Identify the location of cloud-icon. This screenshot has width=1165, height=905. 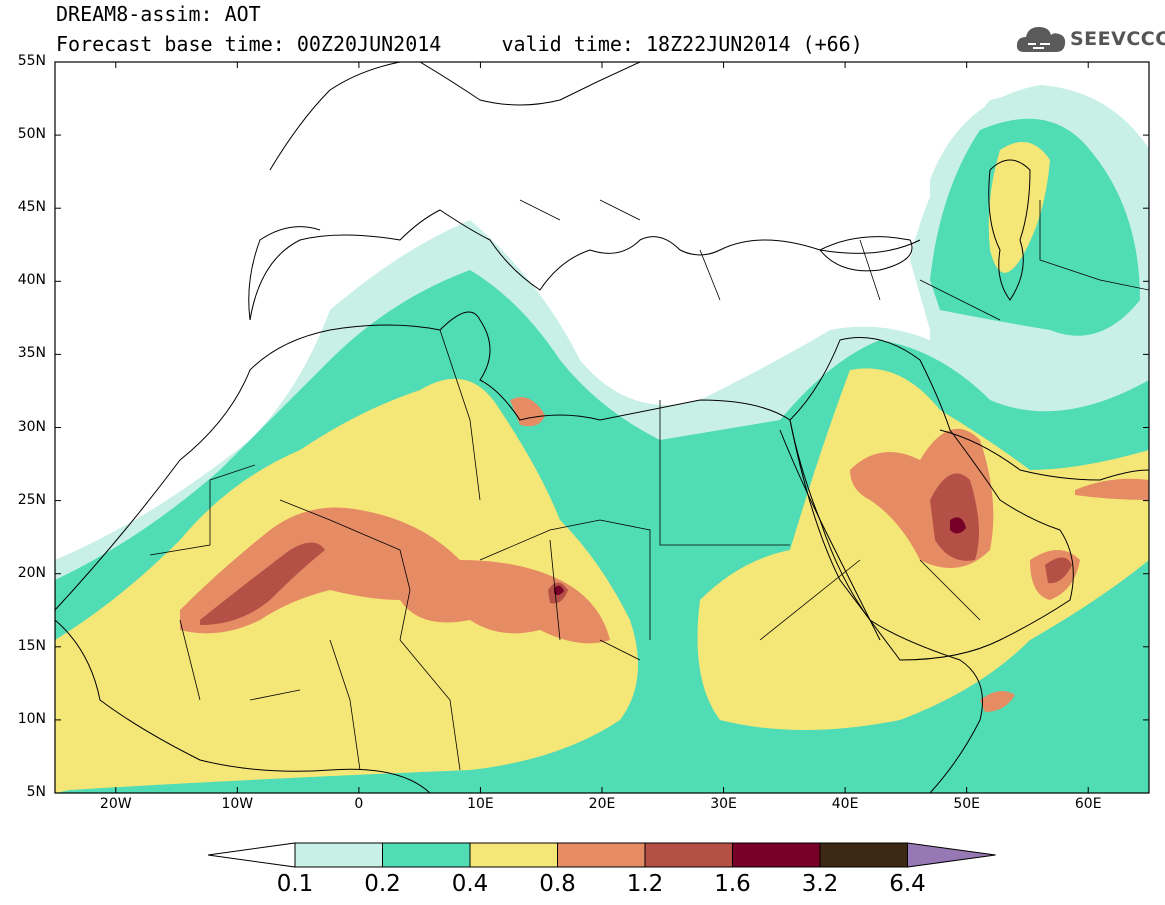
(1041, 39).